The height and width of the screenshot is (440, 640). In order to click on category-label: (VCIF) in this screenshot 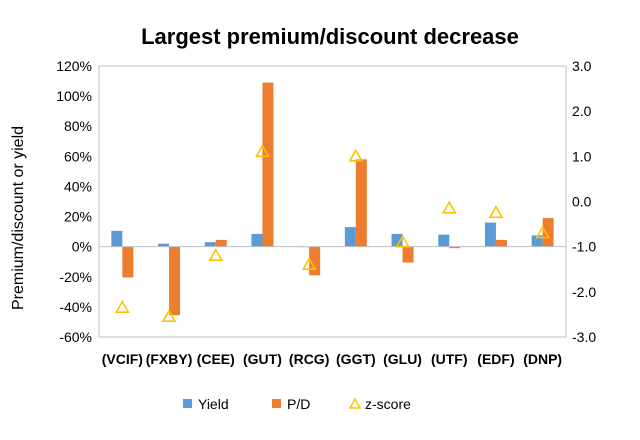, I will do `click(122, 359)`.